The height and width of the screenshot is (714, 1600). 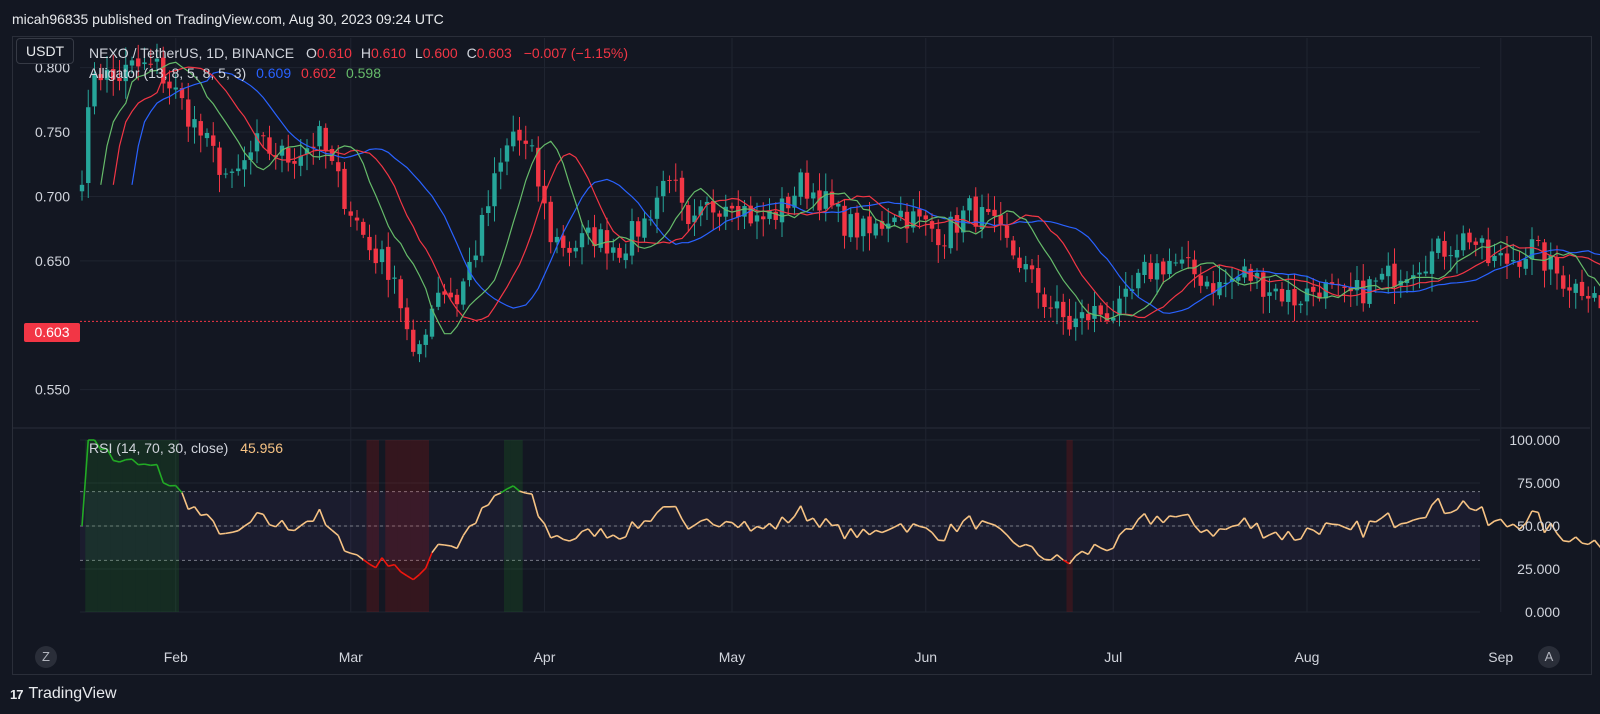 What do you see at coordinates (351, 657) in the screenshot?
I see `time-tick-label: Mar` at bounding box center [351, 657].